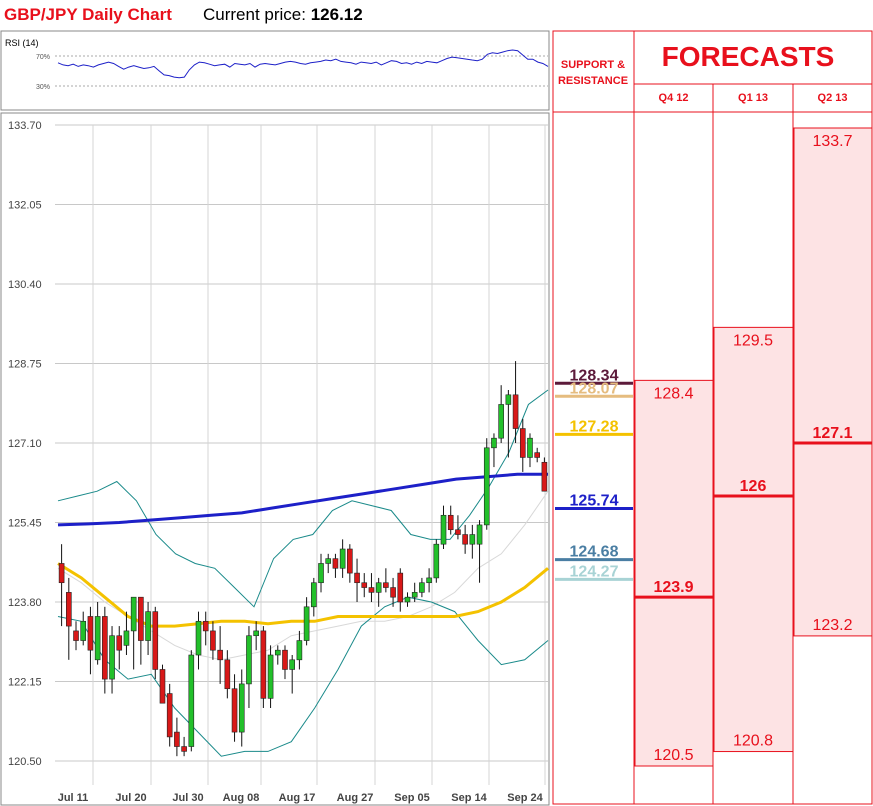 The height and width of the screenshot is (806, 873). What do you see at coordinates (22, 43) in the screenshot?
I see `rsi-label: RSI (14)` at bounding box center [22, 43].